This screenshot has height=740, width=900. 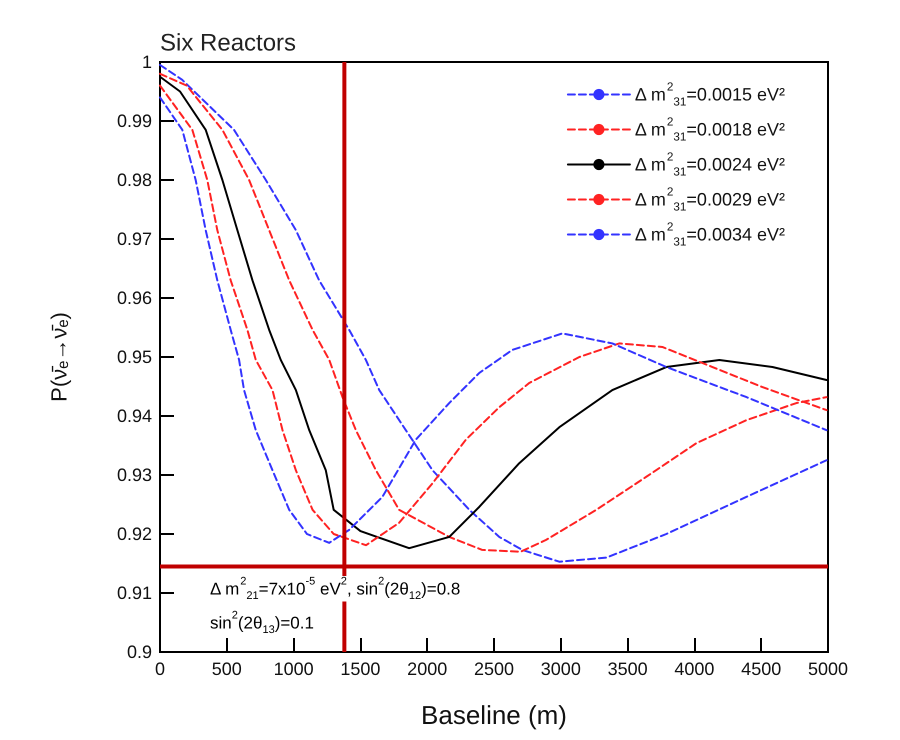 What do you see at coordinates (427, 669) in the screenshot?
I see `x-tick-label: 2000` at bounding box center [427, 669].